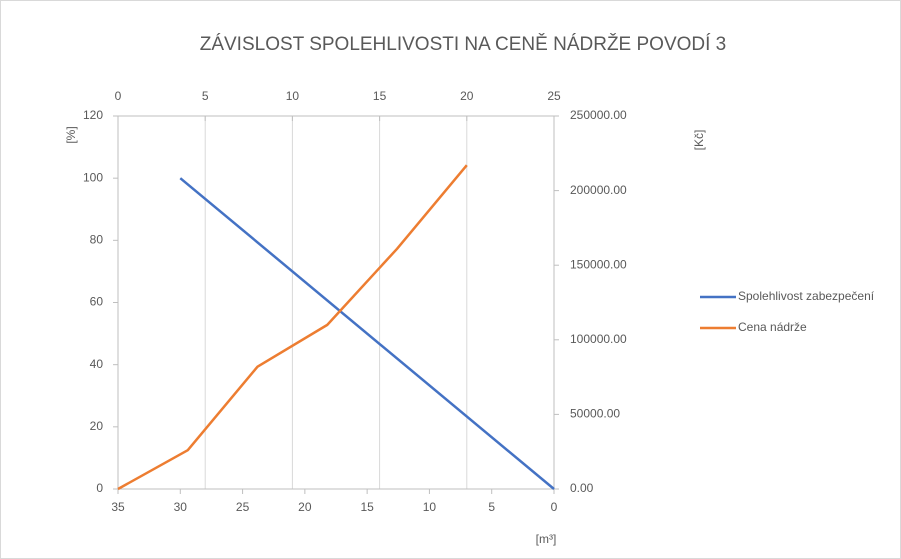 The image size is (901, 559). Describe the element at coordinates (71, 134) in the screenshot. I see `y-axis-label: [%]` at that location.